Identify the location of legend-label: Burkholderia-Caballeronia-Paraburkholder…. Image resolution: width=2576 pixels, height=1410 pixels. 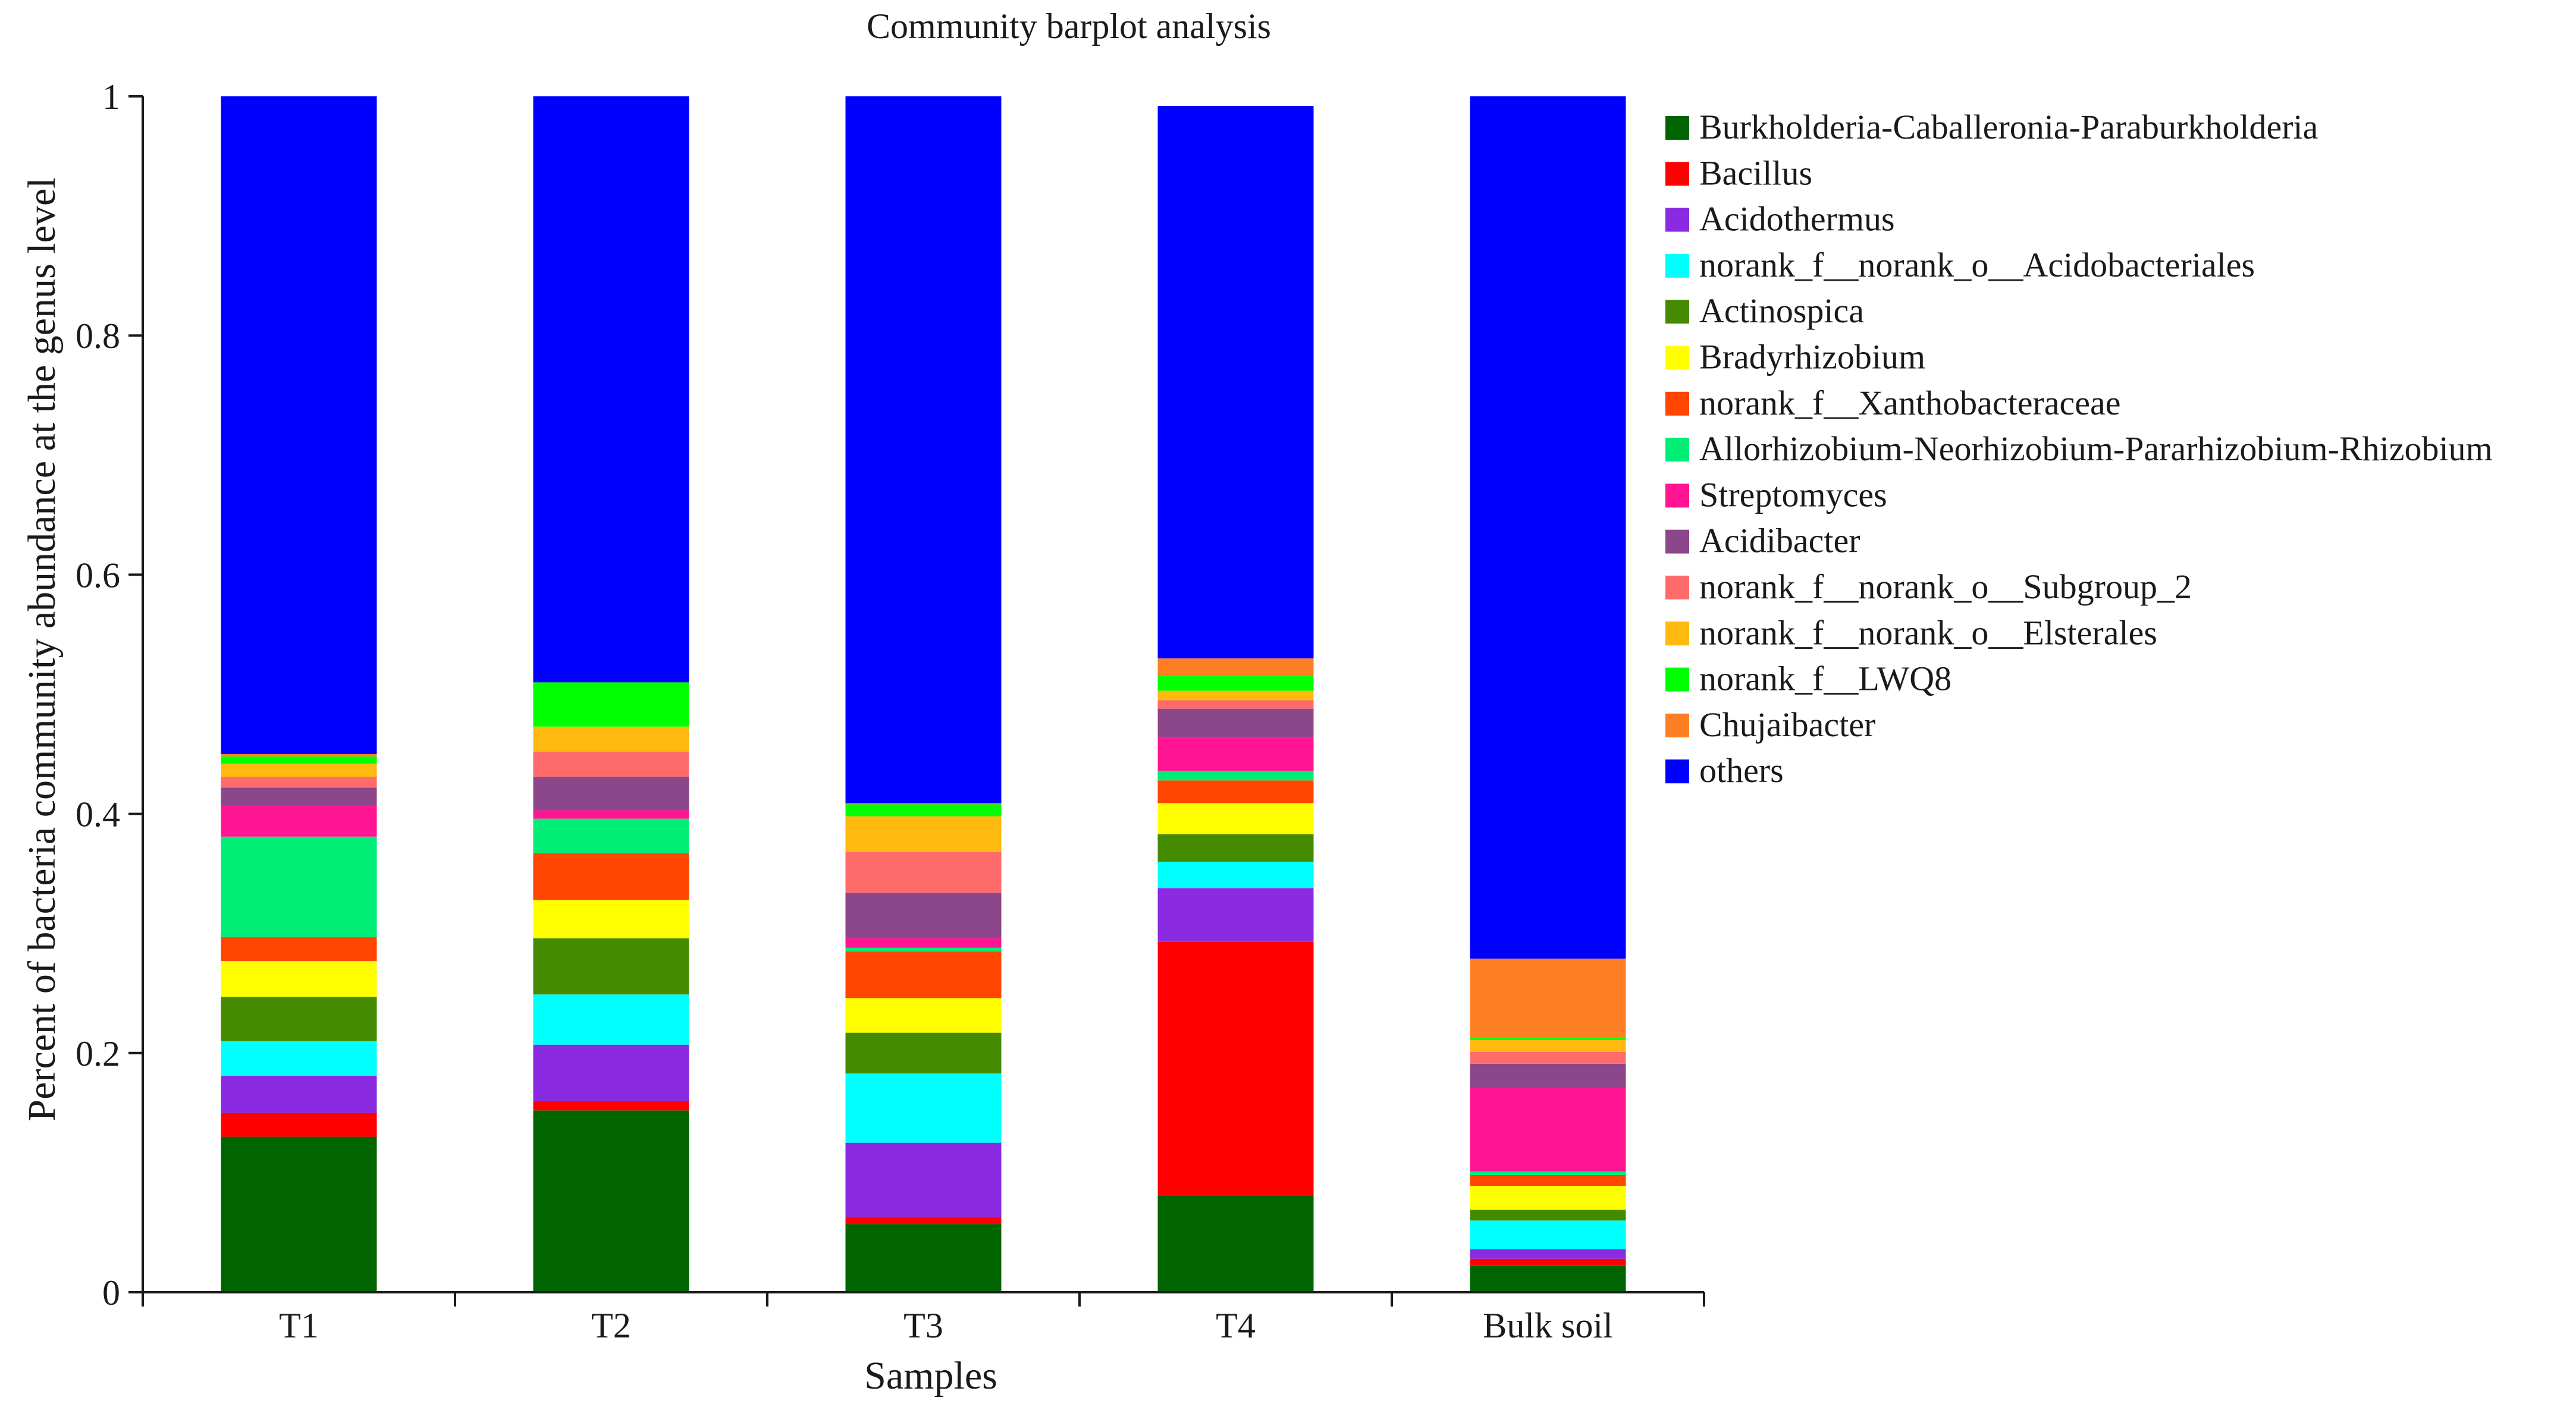
(2008, 127).